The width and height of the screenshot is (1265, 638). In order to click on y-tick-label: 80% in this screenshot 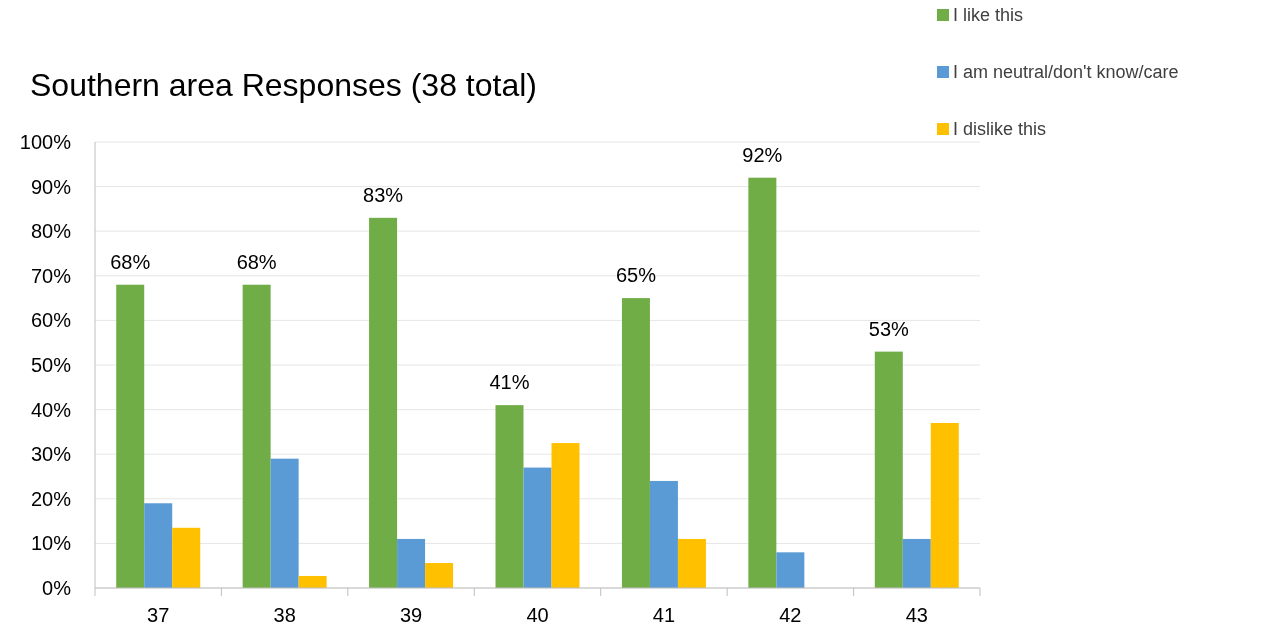, I will do `click(51, 231)`.